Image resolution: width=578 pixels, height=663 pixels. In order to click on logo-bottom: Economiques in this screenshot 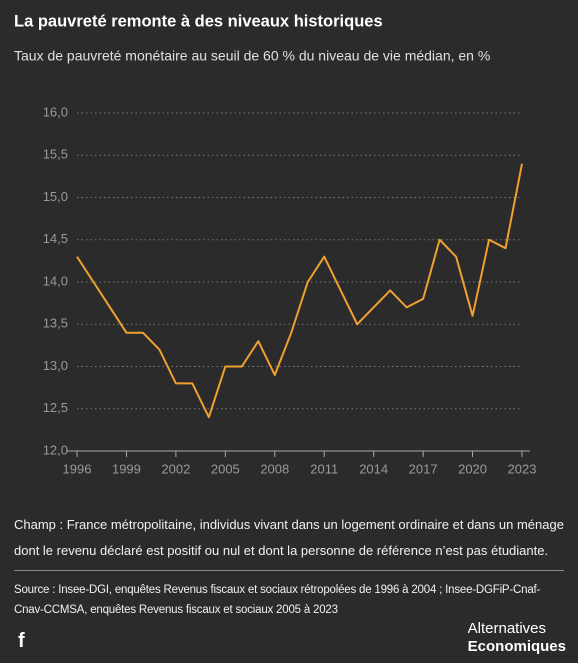, I will do `click(516, 646)`.